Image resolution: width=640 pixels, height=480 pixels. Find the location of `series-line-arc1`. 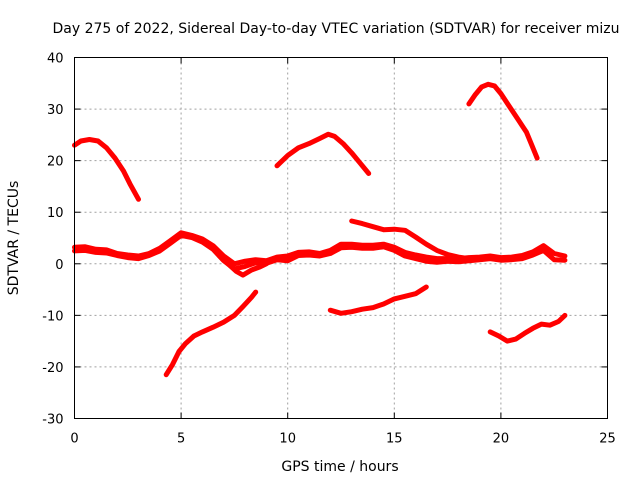

series-line-arc1 is located at coordinates (106, 169).